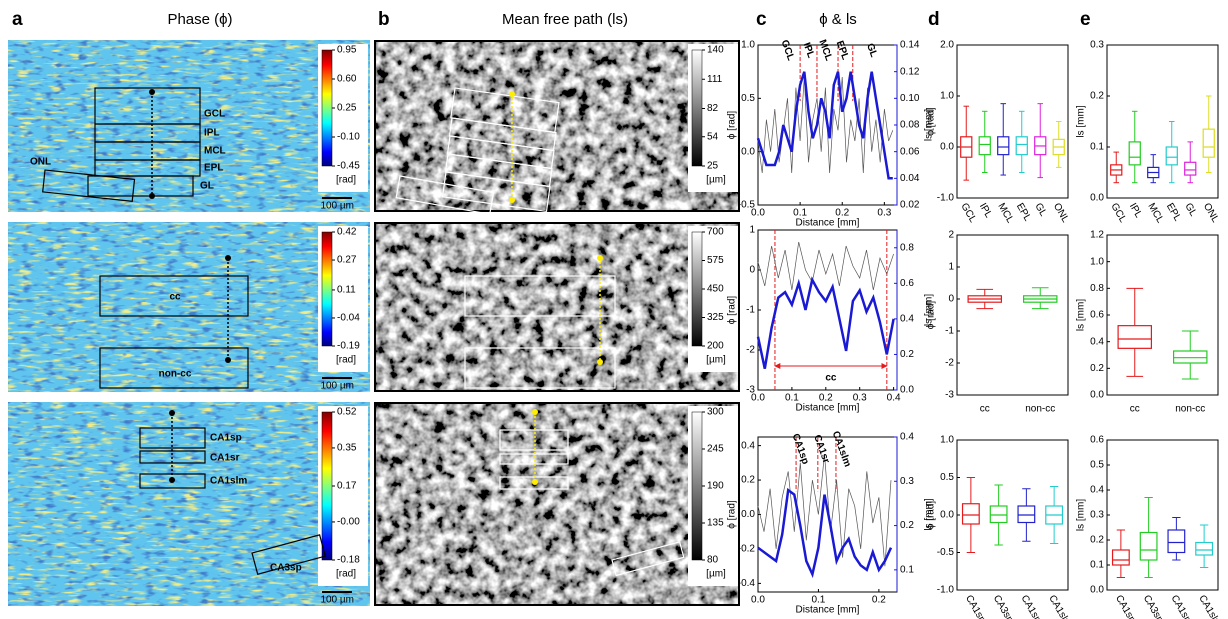  I want to click on y-tick-label: -0.5, so click(747, 205).